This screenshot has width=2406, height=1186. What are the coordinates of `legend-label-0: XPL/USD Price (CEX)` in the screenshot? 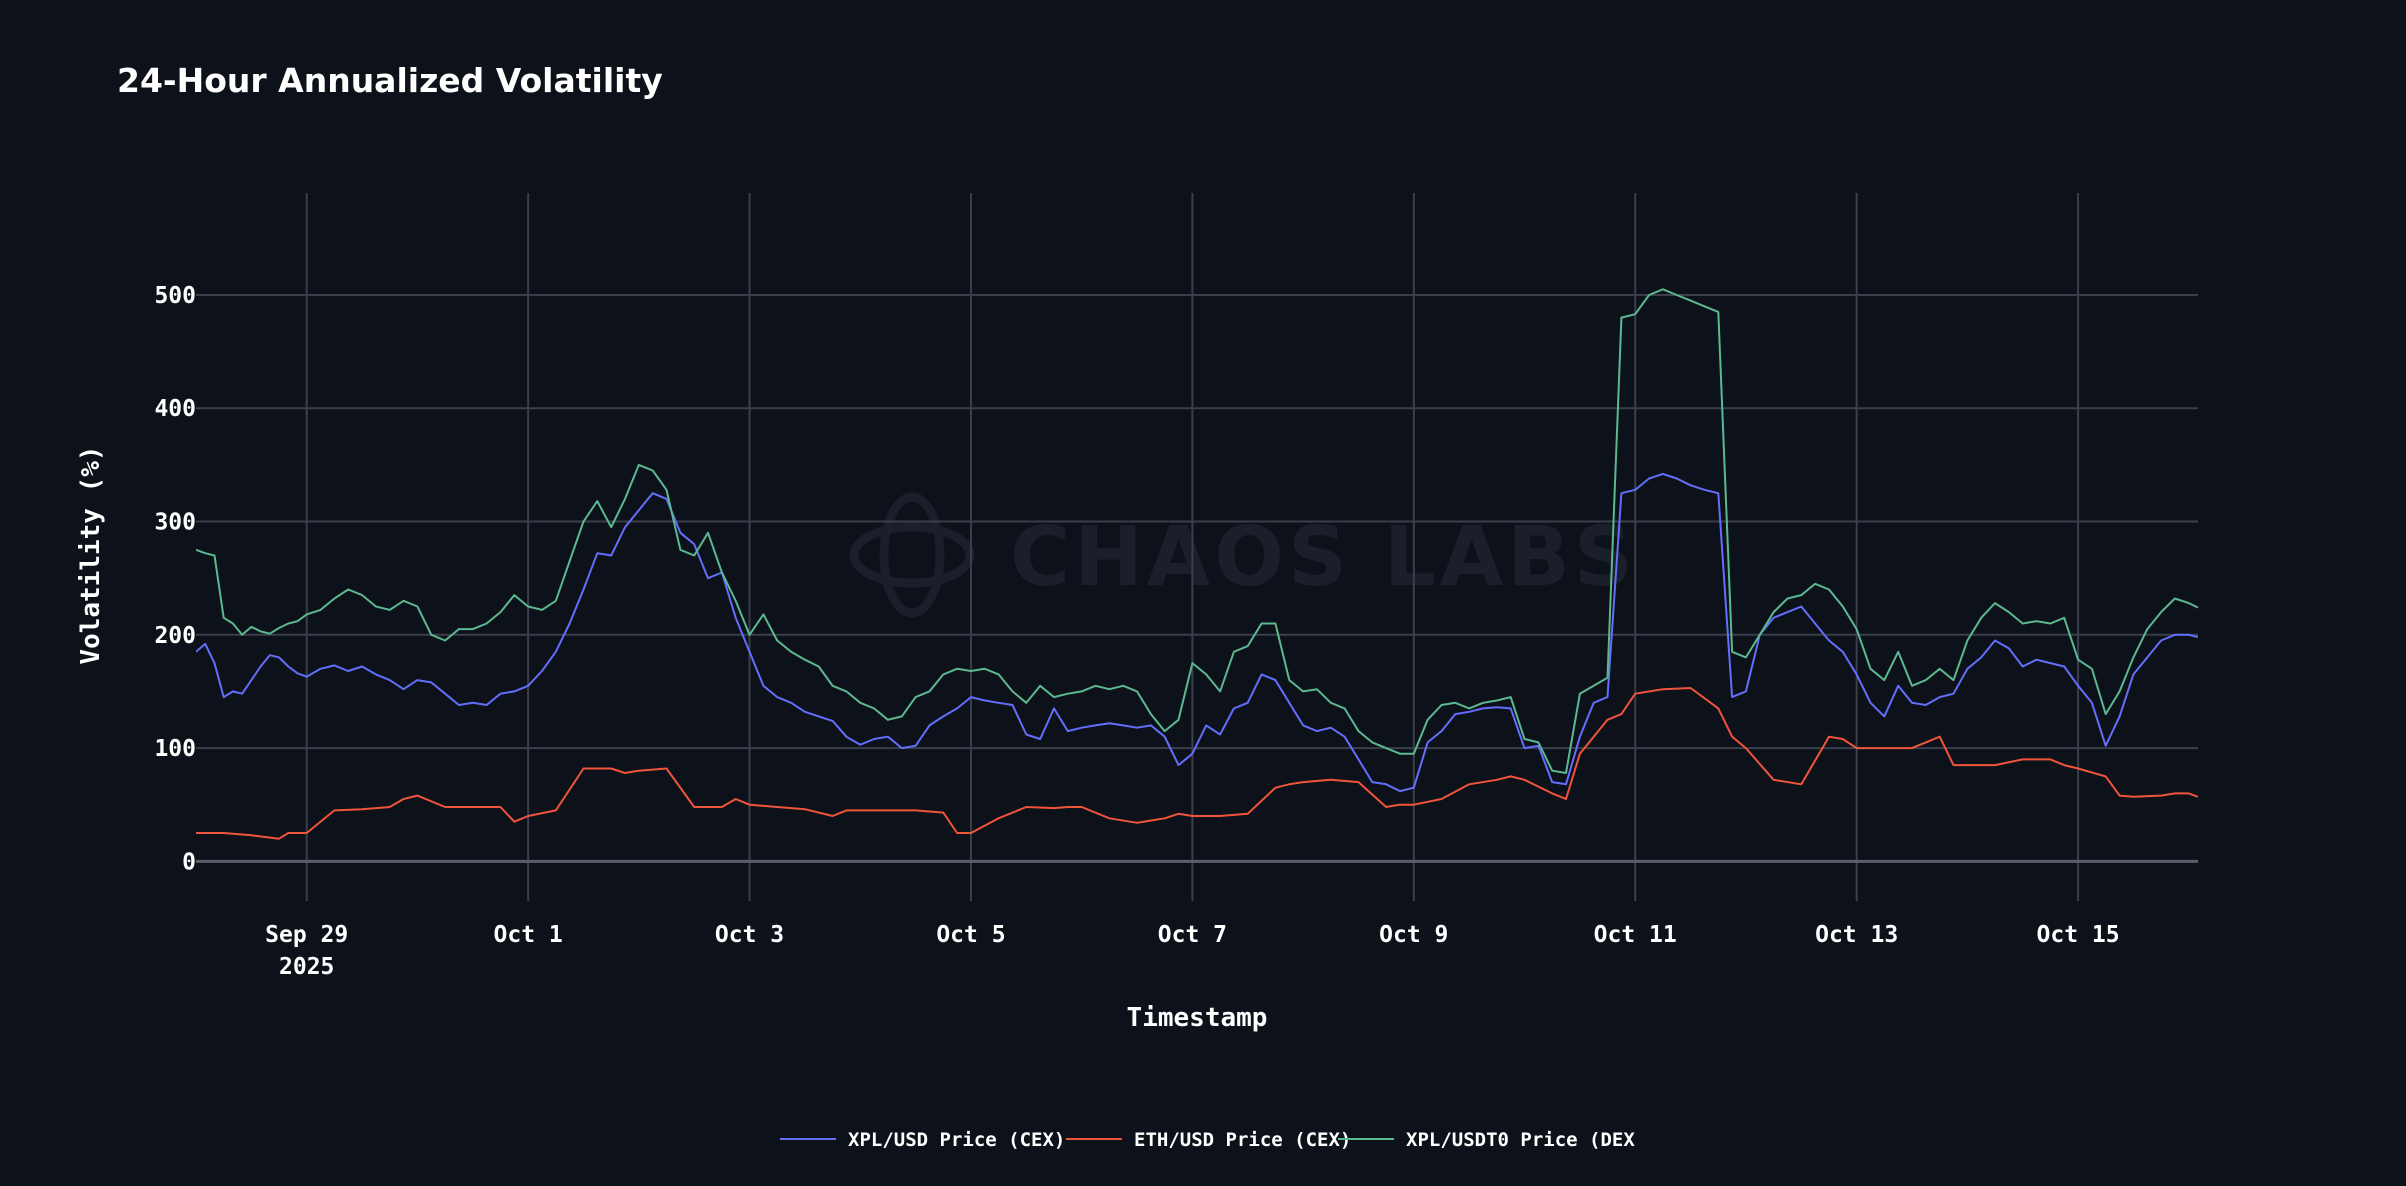 It's located at (956, 1140).